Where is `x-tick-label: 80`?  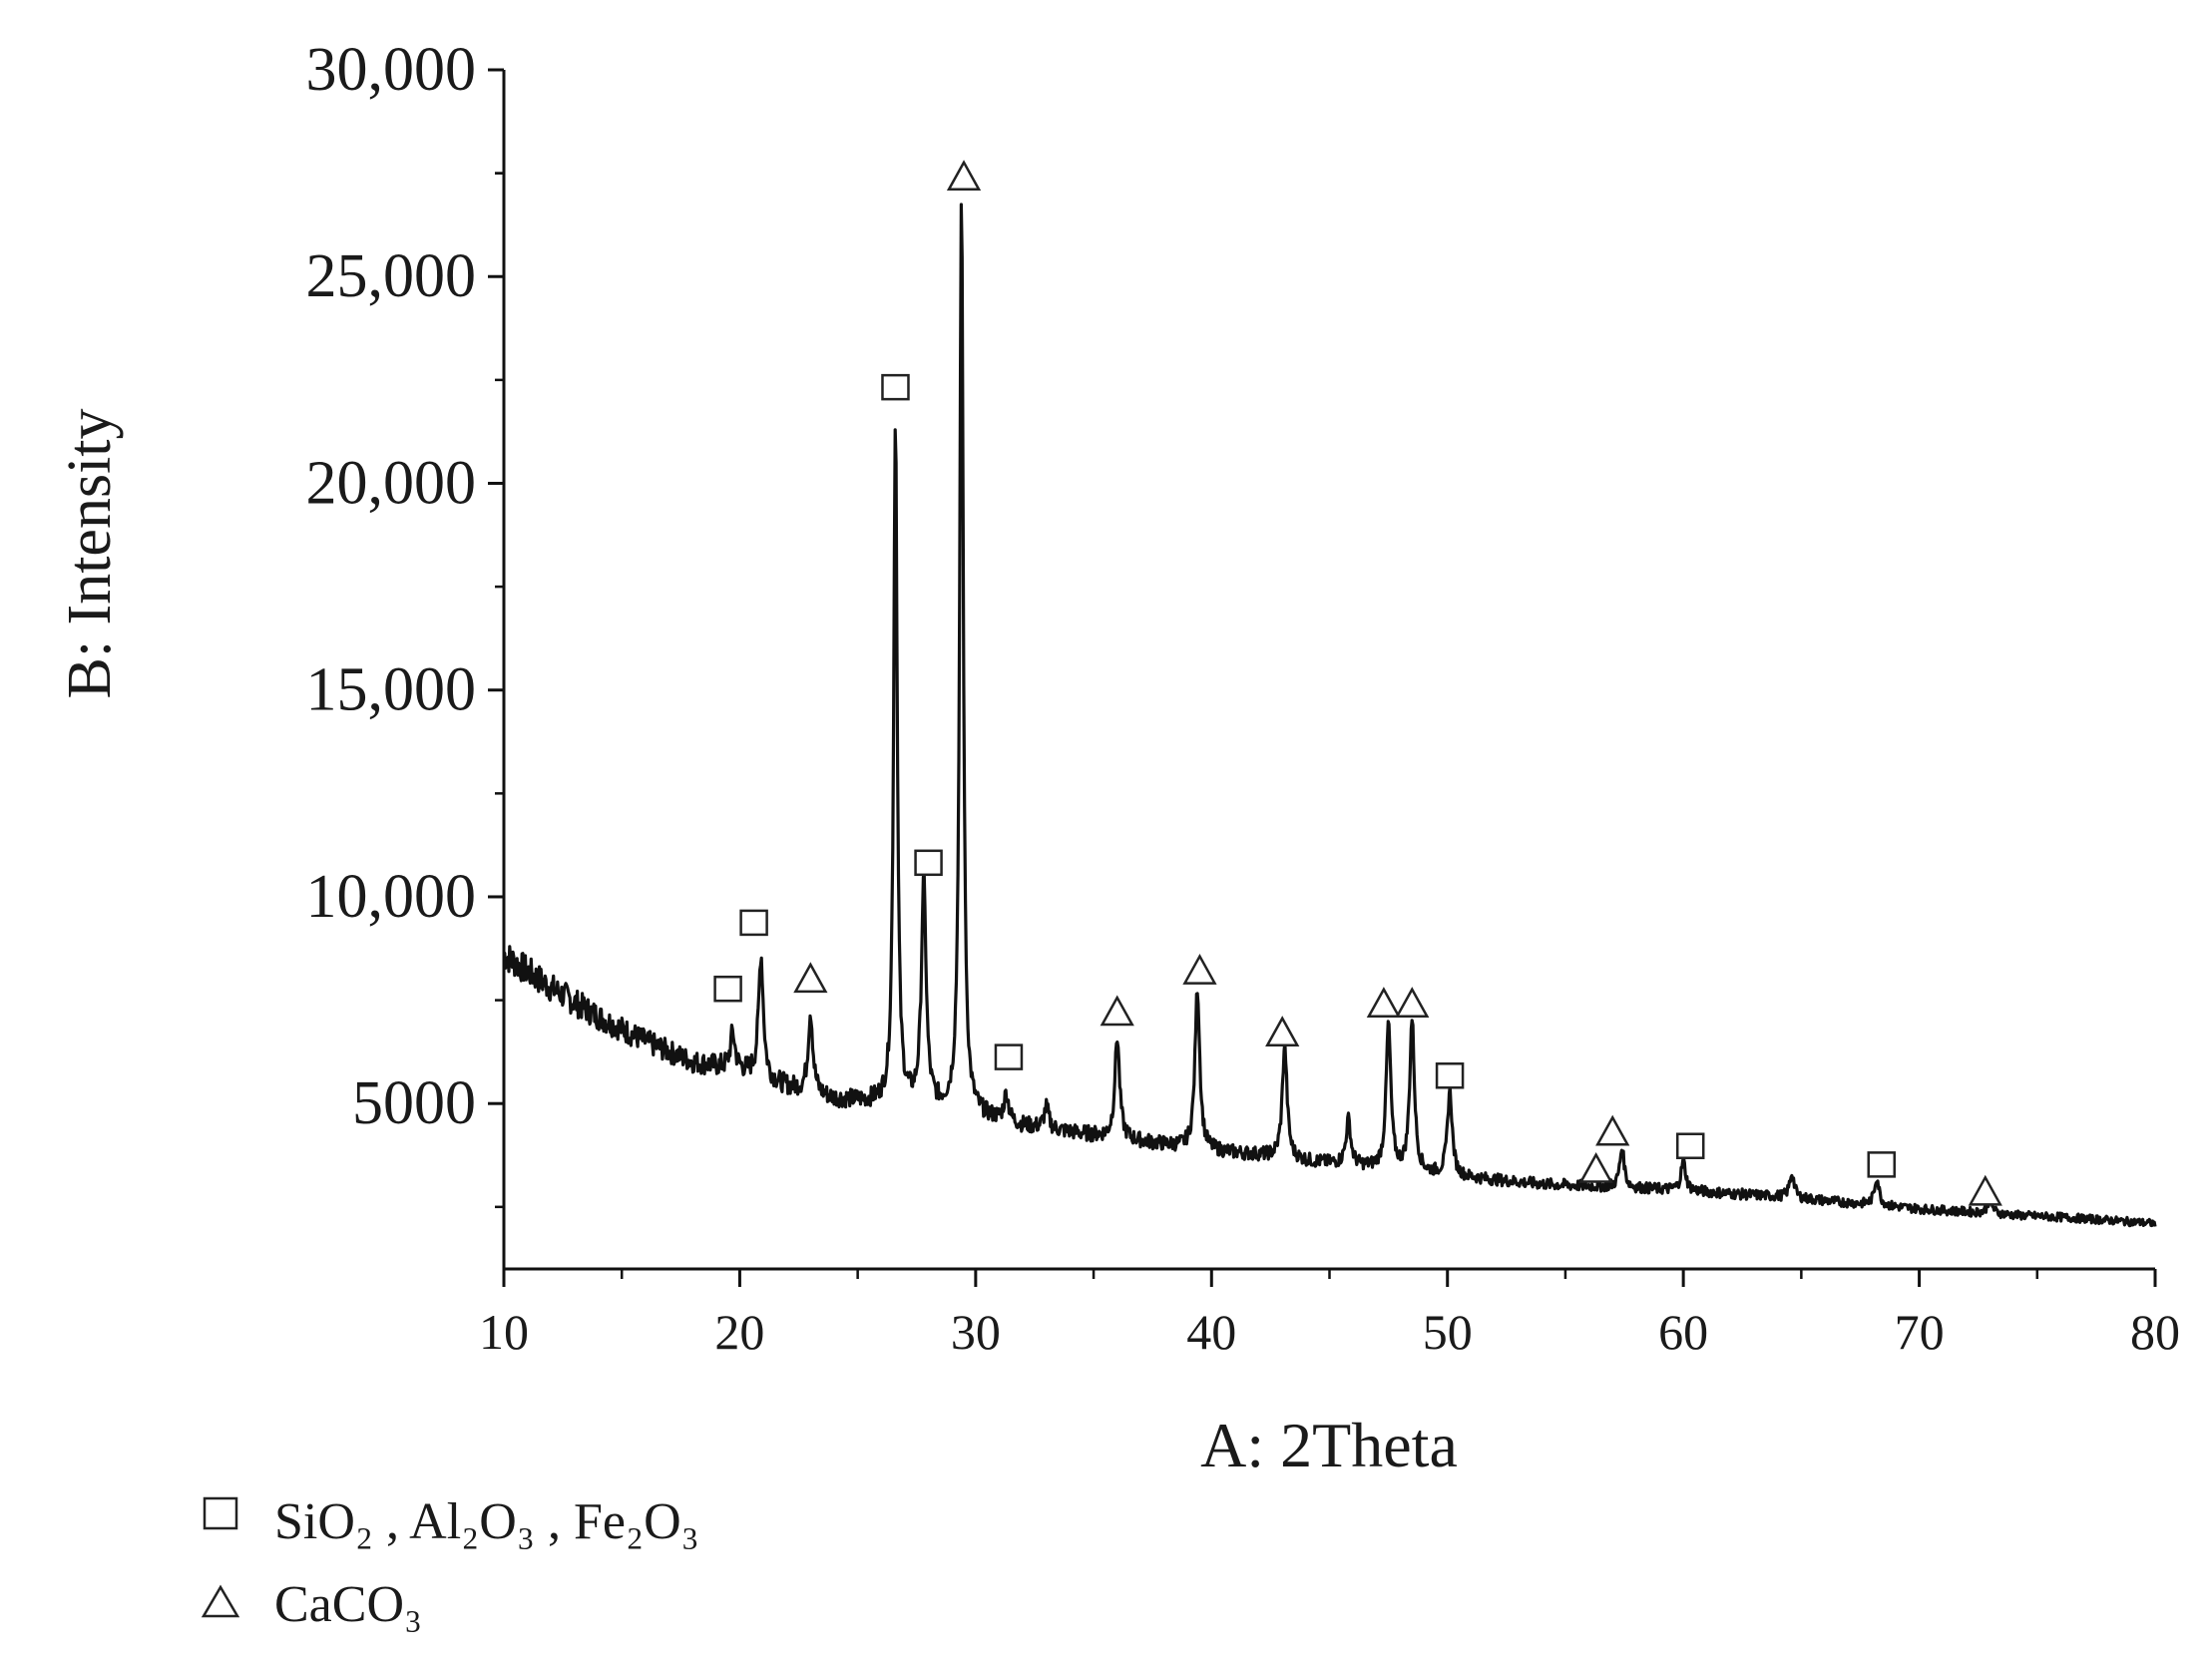 x-tick-label: 80 is located at coordinates (2155, 1332).